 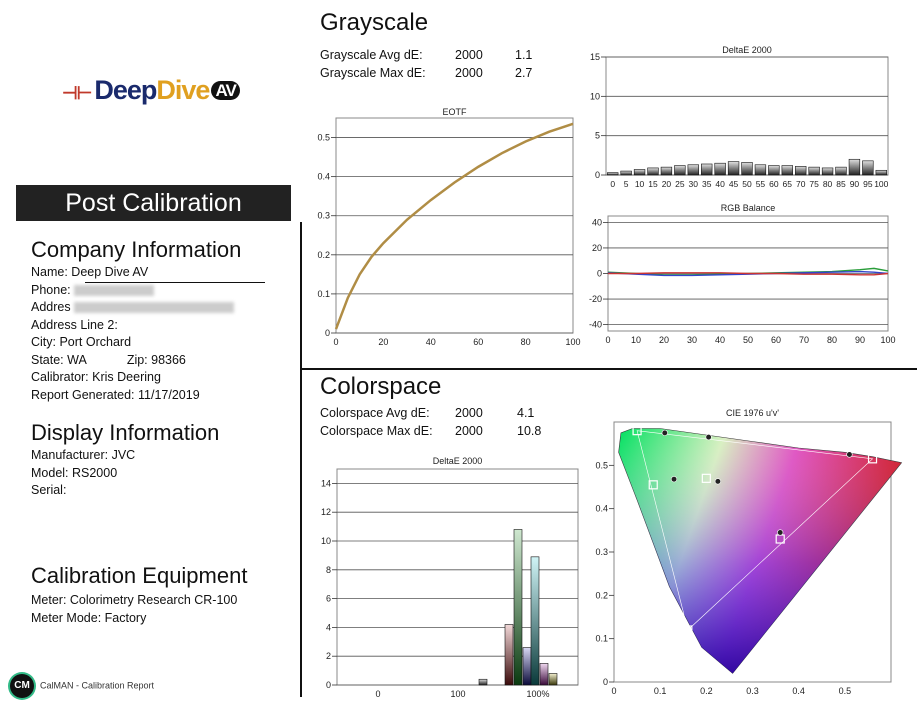 I want to click on cs-de-ytick-label: 6, so click(x=328, y=599).